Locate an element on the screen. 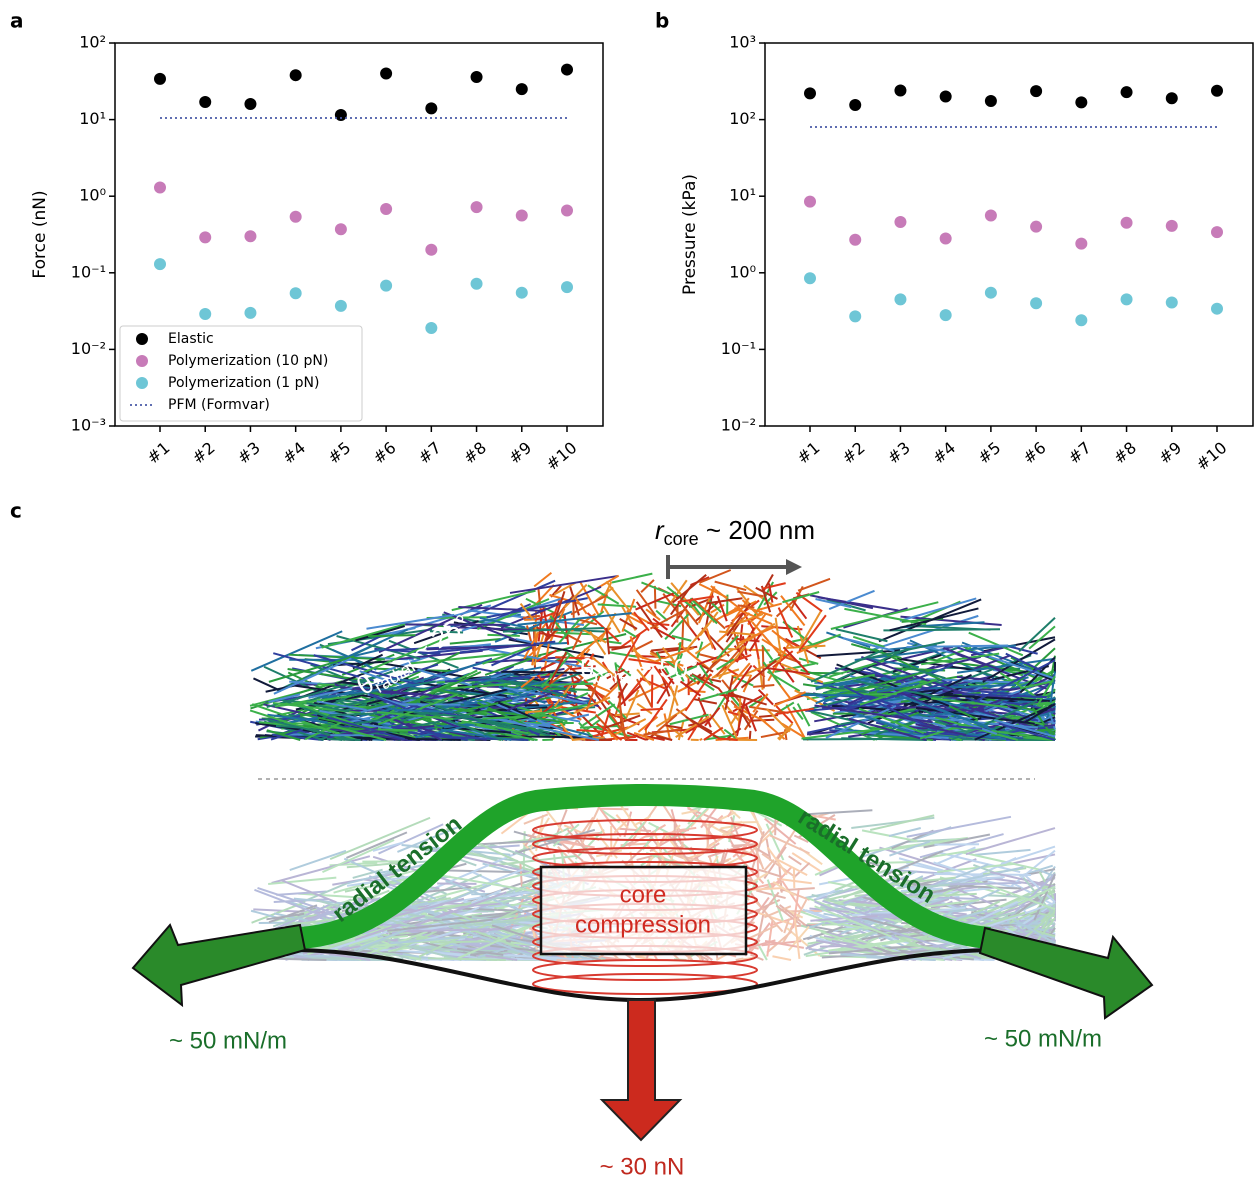 This screenshot has width=1256, height=1181. x-tick-label: #7 is located at coordinates (1080, 453).